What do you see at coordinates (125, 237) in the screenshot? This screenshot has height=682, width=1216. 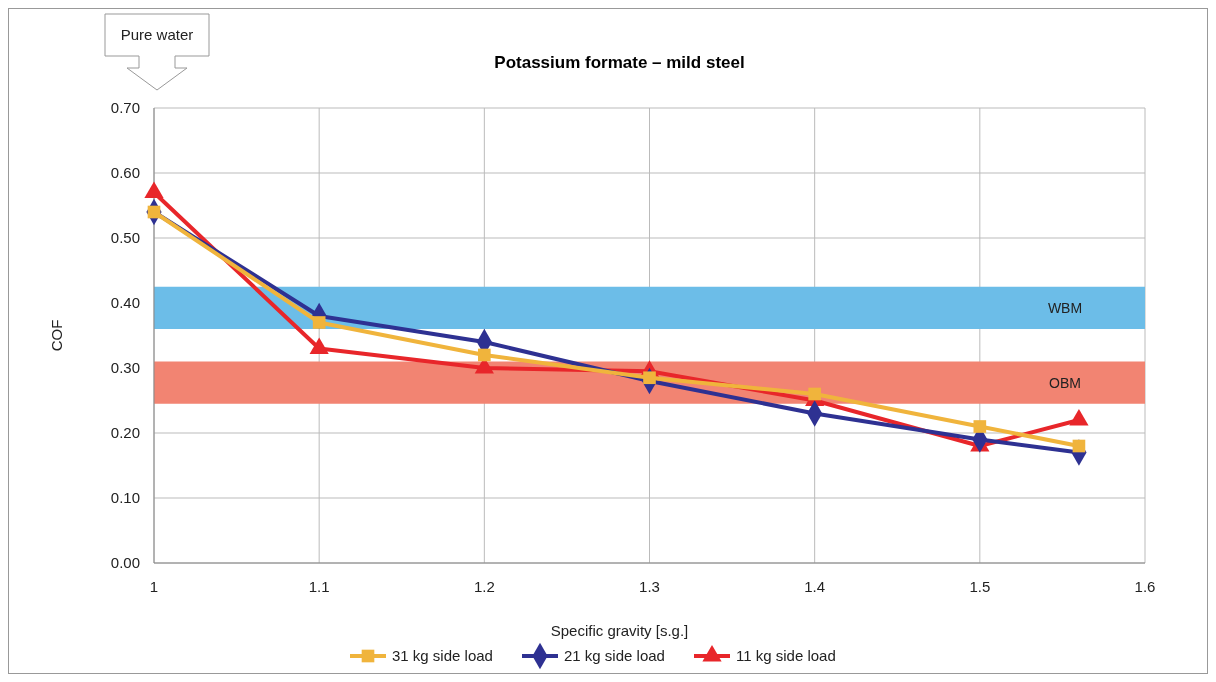 I see `y-tick-label: 0.50` at bounding box center [125, 237].